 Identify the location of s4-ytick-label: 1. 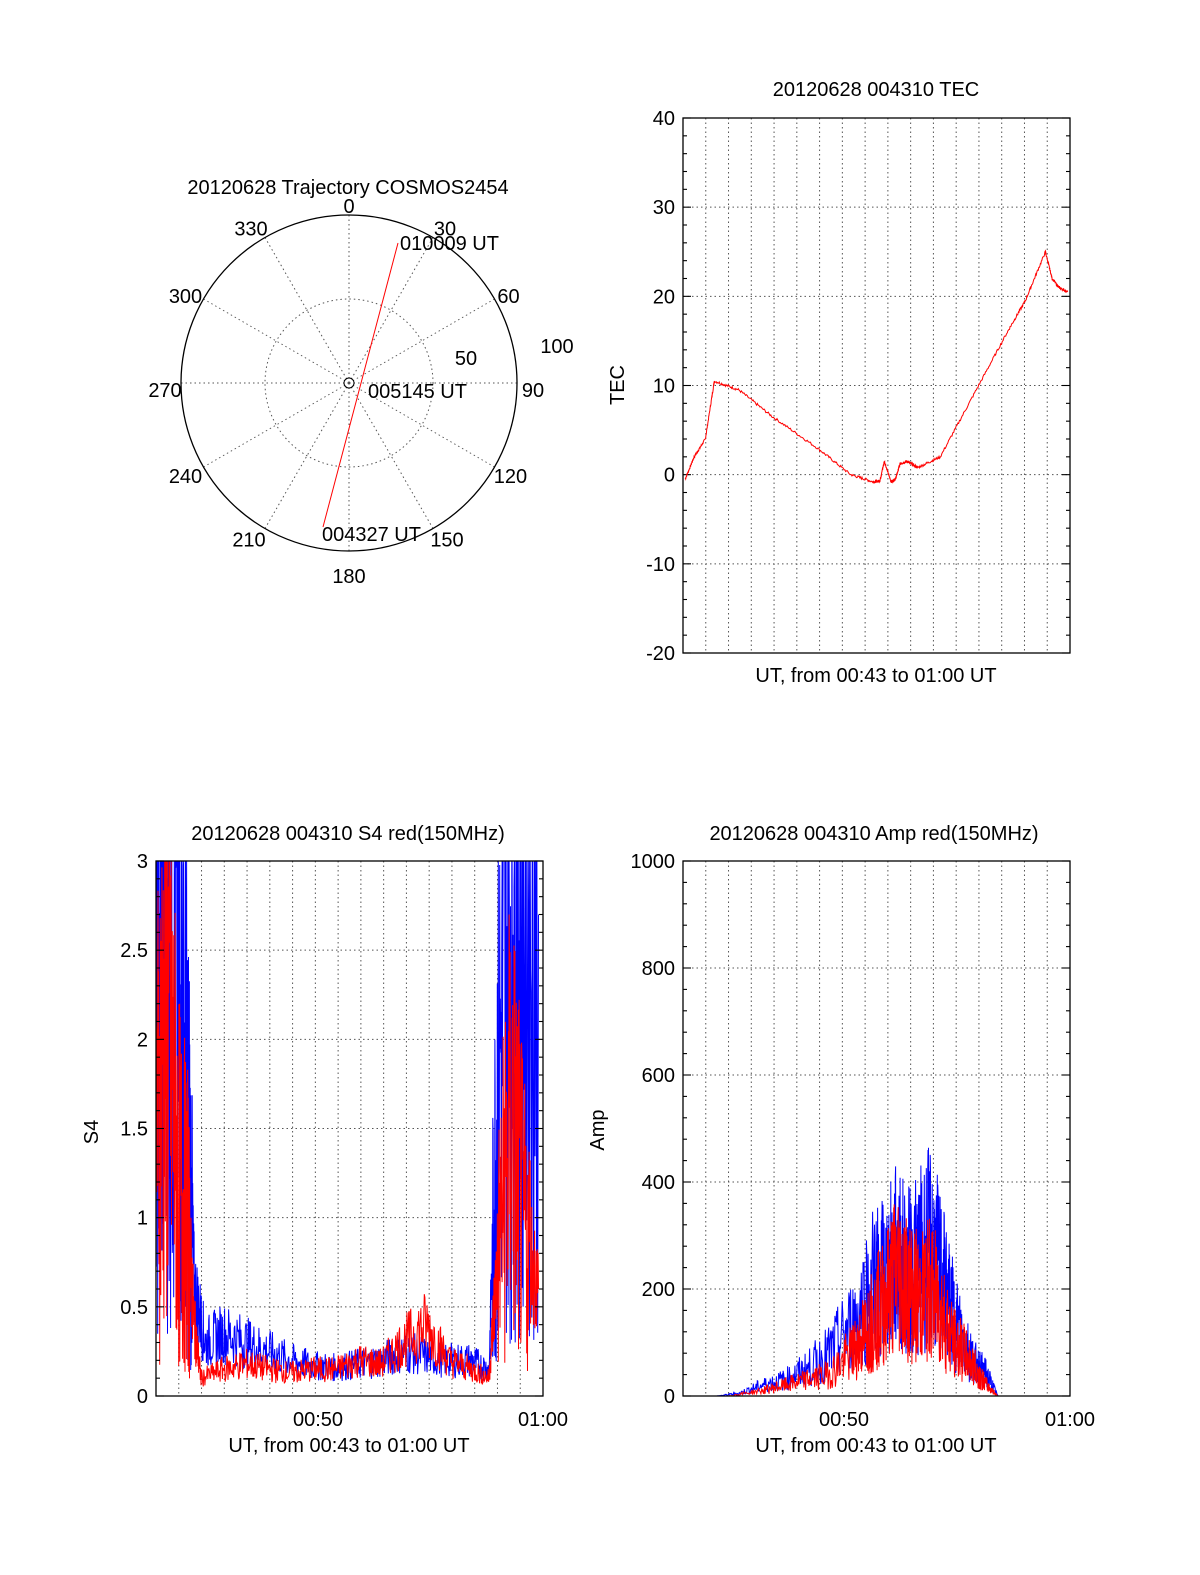
(142, 1219).